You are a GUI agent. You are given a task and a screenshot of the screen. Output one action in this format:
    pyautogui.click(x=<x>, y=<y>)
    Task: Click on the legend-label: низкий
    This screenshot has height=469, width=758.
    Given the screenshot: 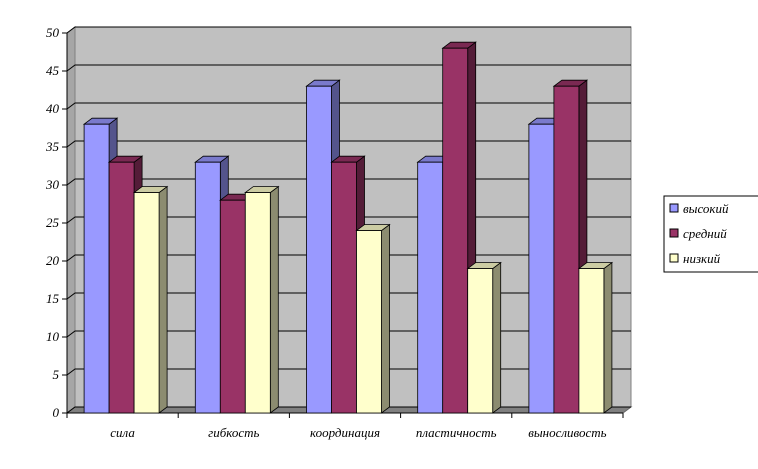 What is the action you would take?
    pyautogui.click(x=702, y=258)
    